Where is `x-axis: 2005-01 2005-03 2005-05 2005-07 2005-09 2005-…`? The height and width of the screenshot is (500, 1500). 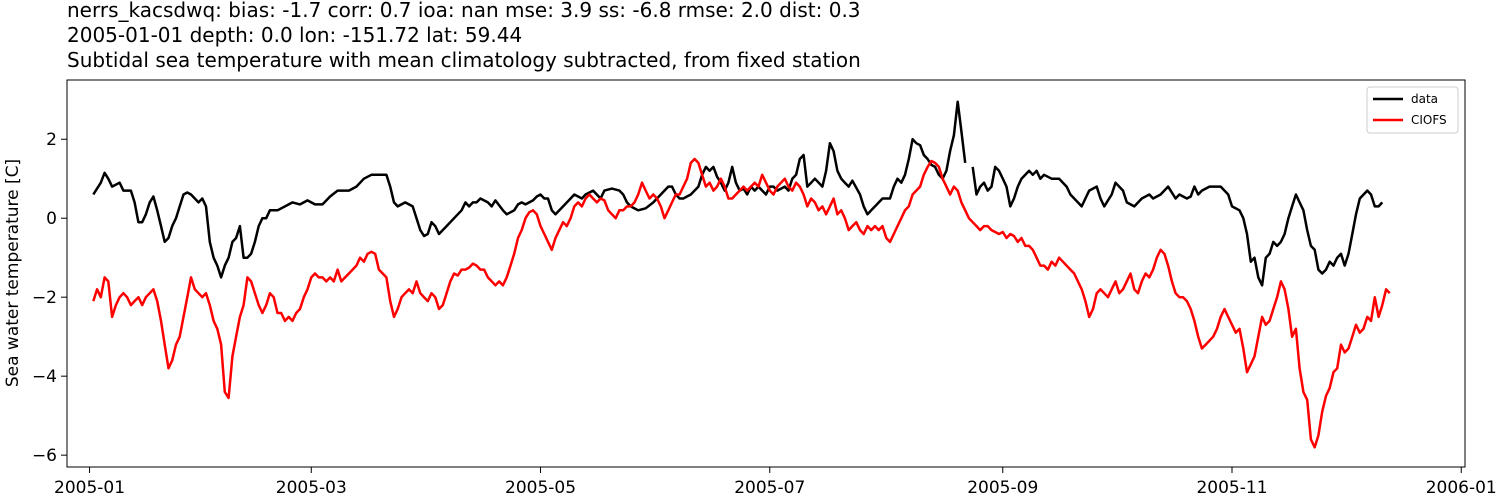
x-axis: 2005-01 2005-03 2005-05 2005-07 2005-09 2005-… is located at coordinates (775, 482).